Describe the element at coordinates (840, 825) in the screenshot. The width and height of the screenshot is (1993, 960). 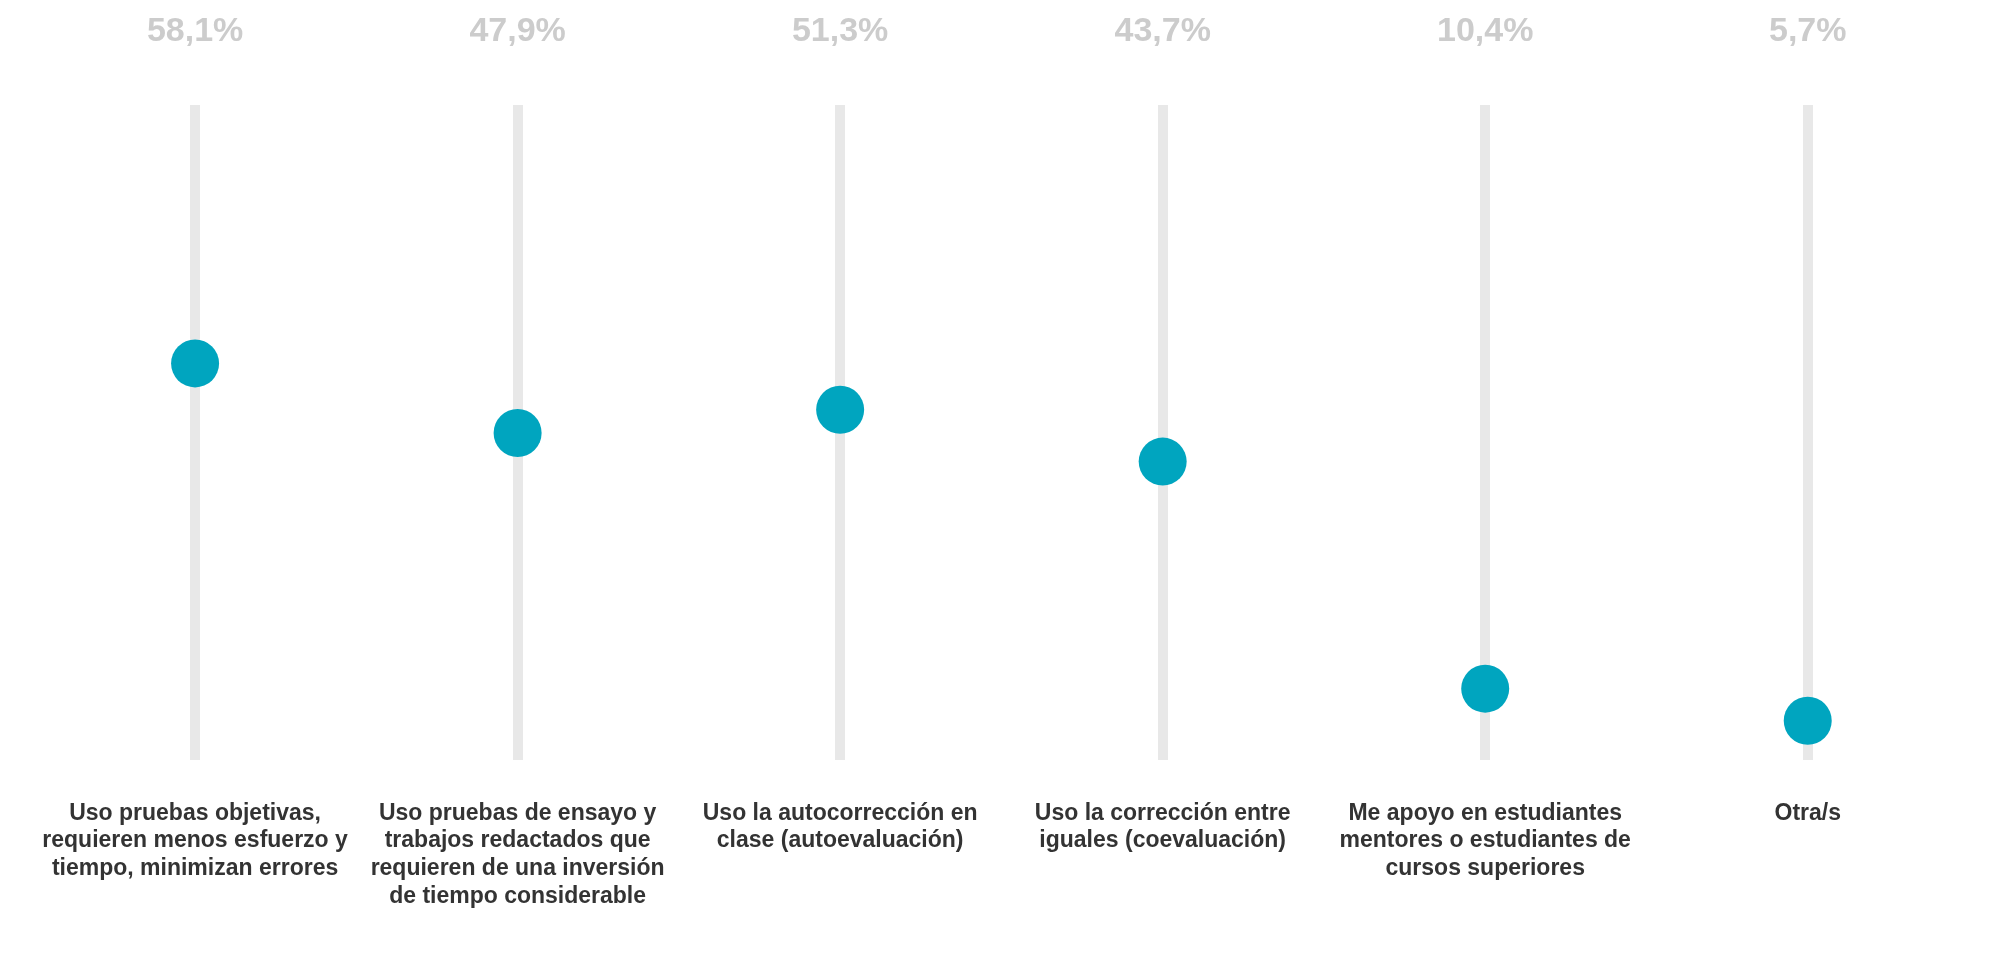
I see `x-tick-label: Uso la autocorrección en clase (autoevaluación)` at that location.